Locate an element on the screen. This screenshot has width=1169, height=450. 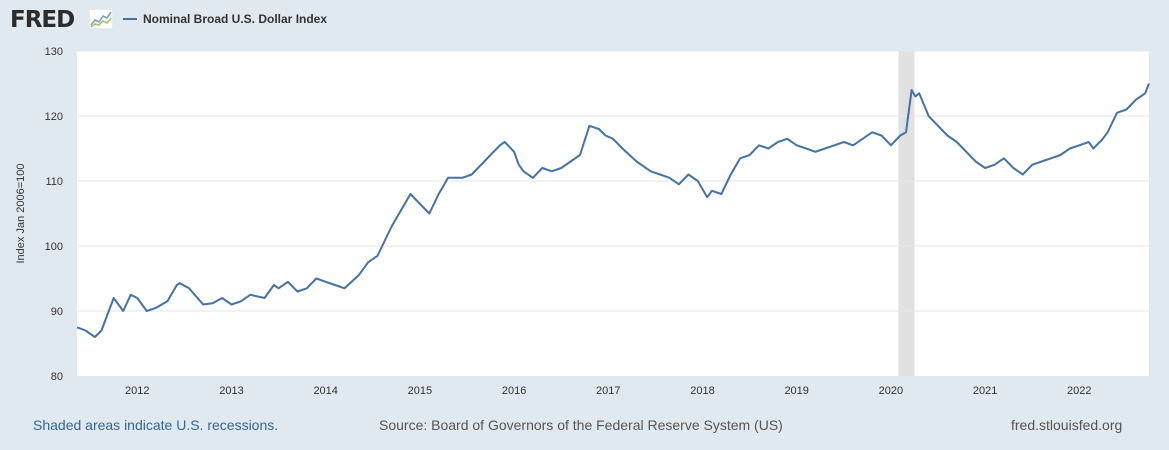
x-tick-label: 2017 is located at coordinates (608, 391).